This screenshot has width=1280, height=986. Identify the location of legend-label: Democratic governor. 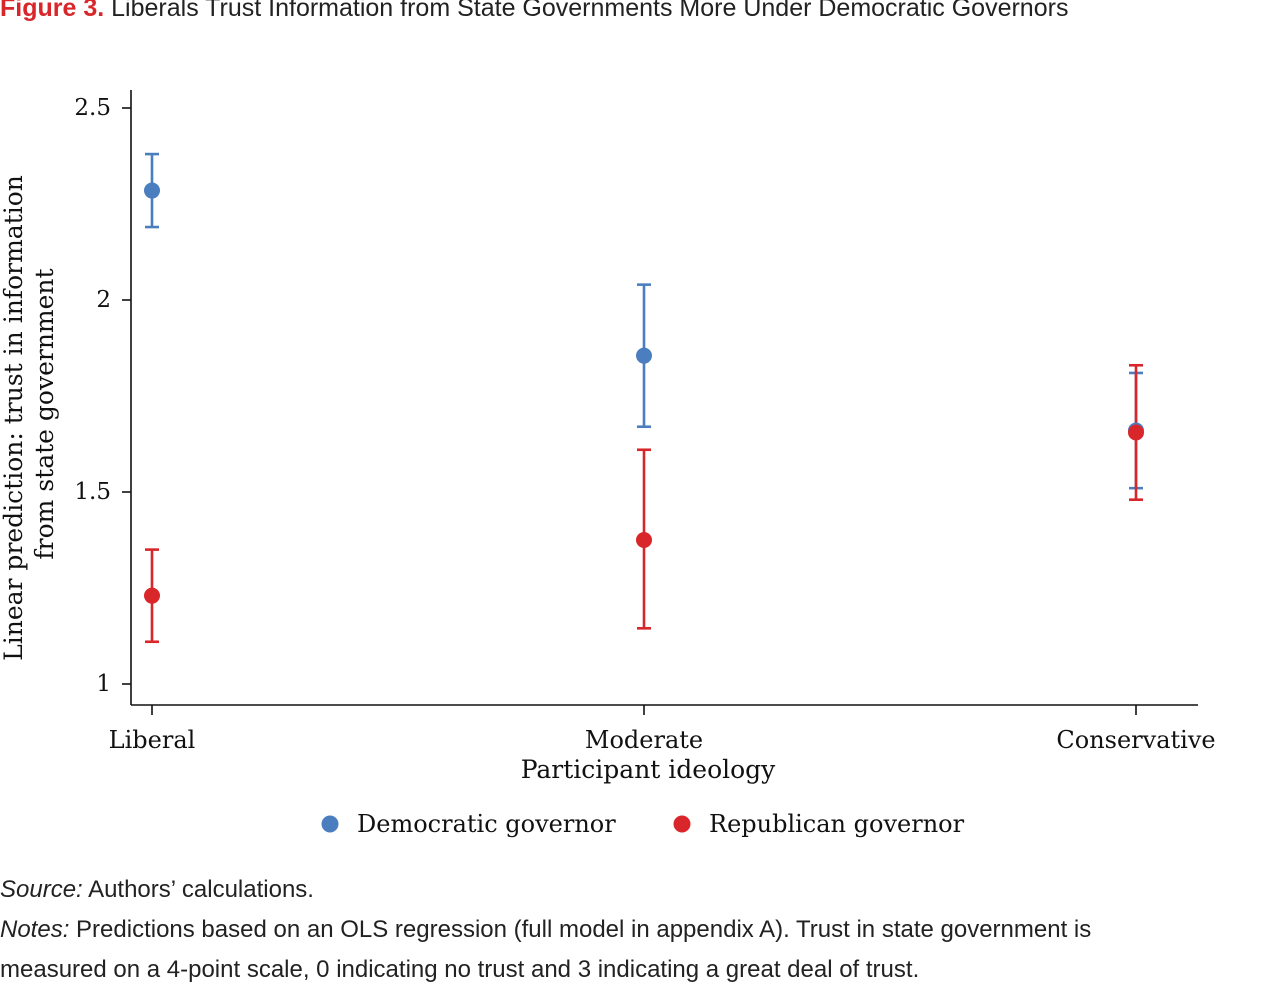
(486, 824).